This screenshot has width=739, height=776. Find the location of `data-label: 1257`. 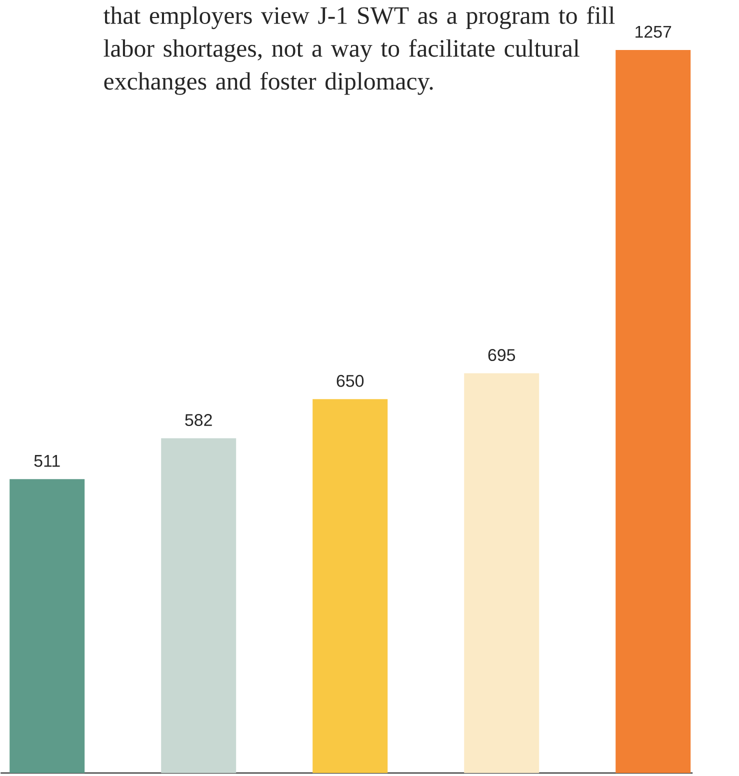

data-label: 1257 is located at coordinates (654, 32).